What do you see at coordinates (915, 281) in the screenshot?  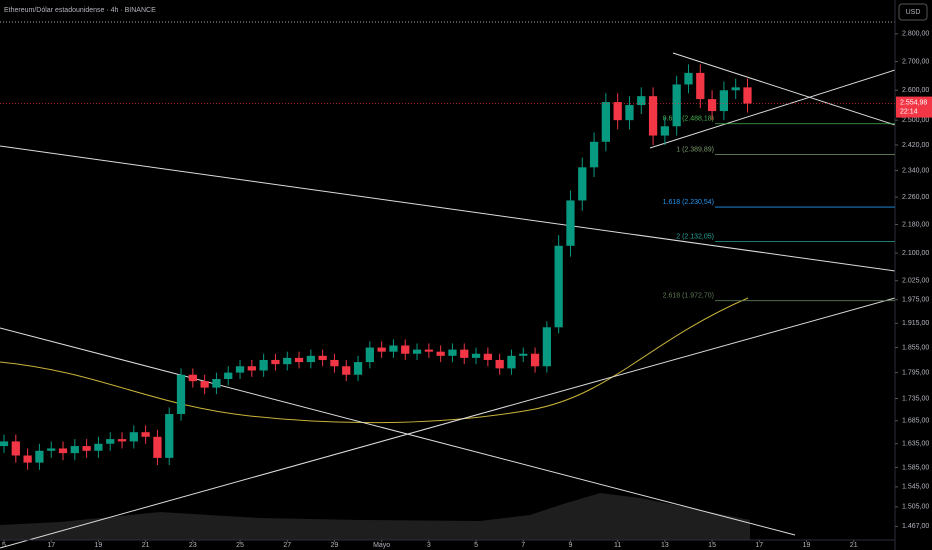 I see `y-tick-label: 2.025,00` at bounding box center [915, 281].